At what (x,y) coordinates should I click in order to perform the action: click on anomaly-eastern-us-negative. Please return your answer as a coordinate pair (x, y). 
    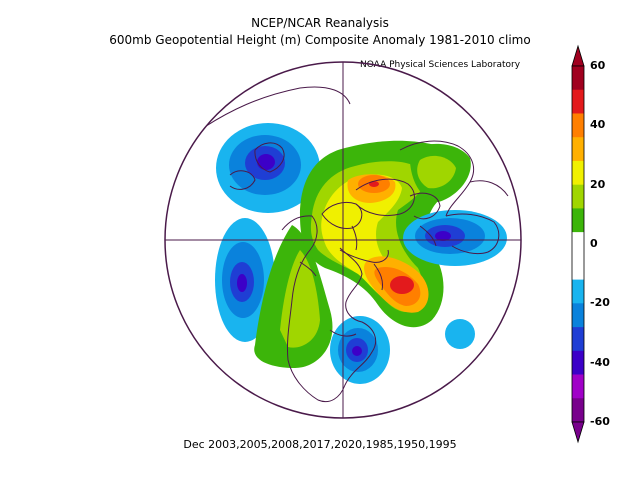
    Looking at the image, I should click on (360, 350).